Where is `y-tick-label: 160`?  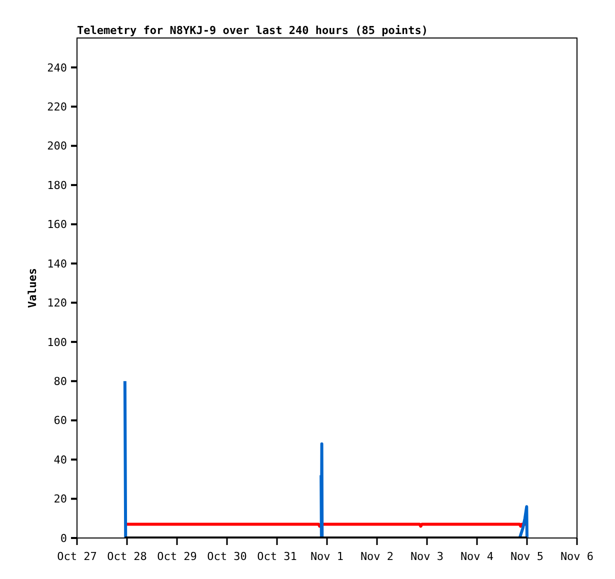 y-tick-label: 160 is located at coordinates (57, 225).